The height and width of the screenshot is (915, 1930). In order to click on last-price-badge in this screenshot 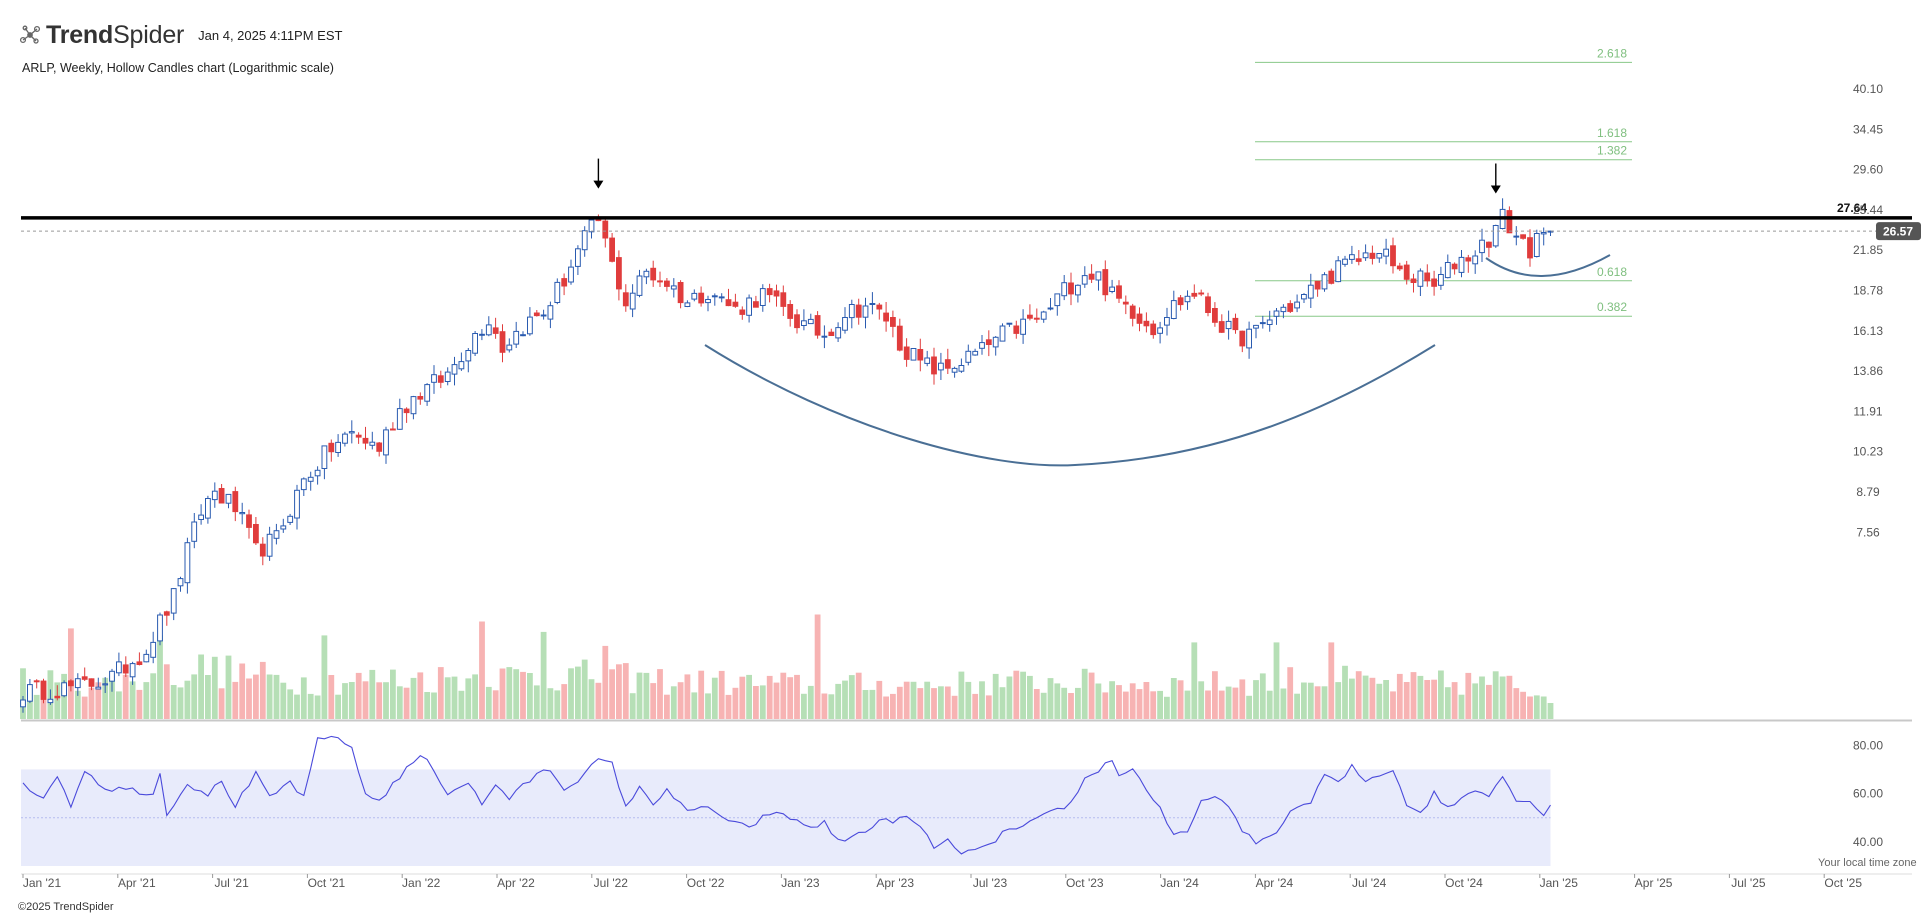, I will do `click(1898, 231)`.